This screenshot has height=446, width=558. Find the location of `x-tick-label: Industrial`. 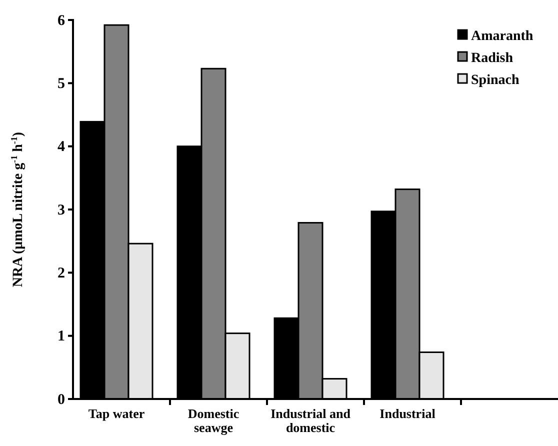

x-tick-label: Industrial is located at coordinates (408, 413).